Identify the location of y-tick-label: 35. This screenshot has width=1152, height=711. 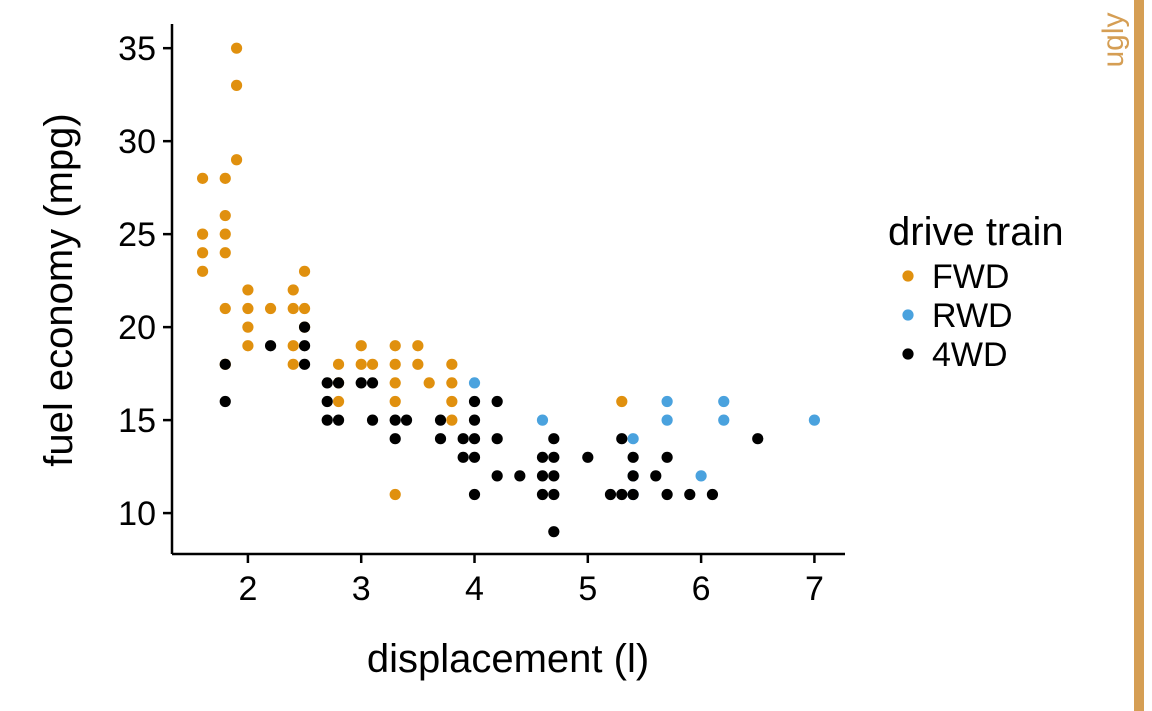
(137, 49).